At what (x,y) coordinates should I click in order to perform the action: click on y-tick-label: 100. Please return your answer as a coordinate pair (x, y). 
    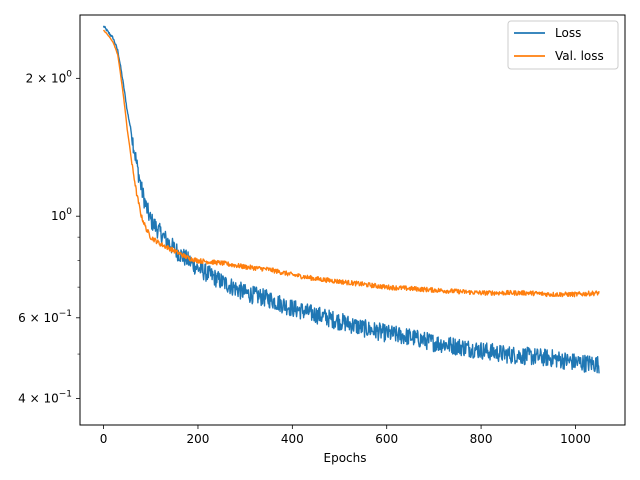
    Looking at the image, I should click on (61, 215).